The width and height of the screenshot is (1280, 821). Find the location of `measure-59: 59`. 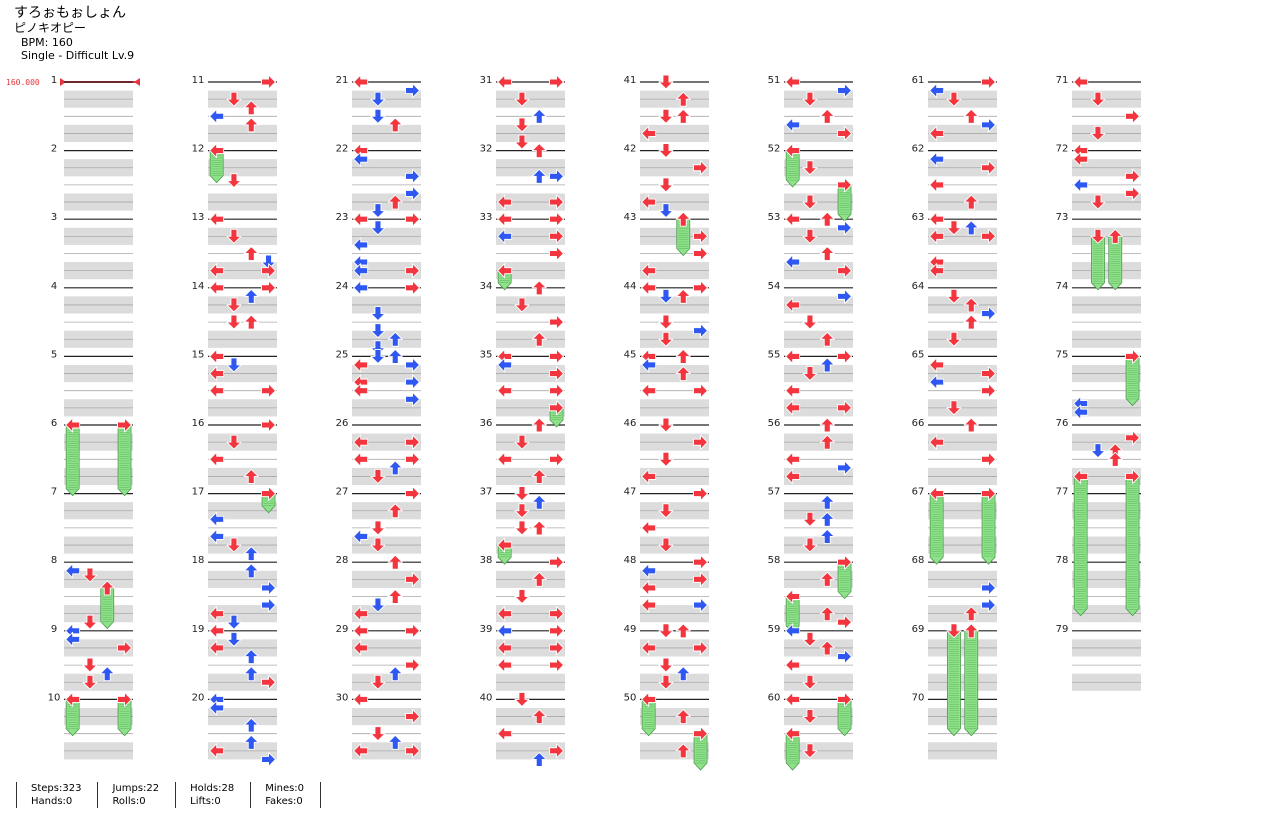

measure-59: 59 is located at coordinates (810, 657).